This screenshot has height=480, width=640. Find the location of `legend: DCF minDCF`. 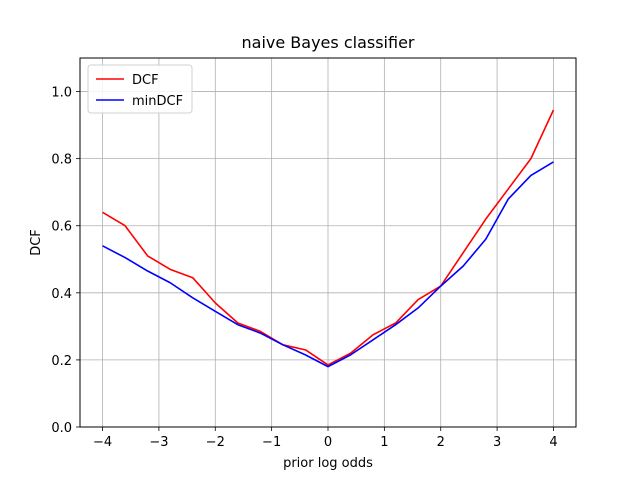

legend: DCF minDCF is located at coordinates (140, 89).